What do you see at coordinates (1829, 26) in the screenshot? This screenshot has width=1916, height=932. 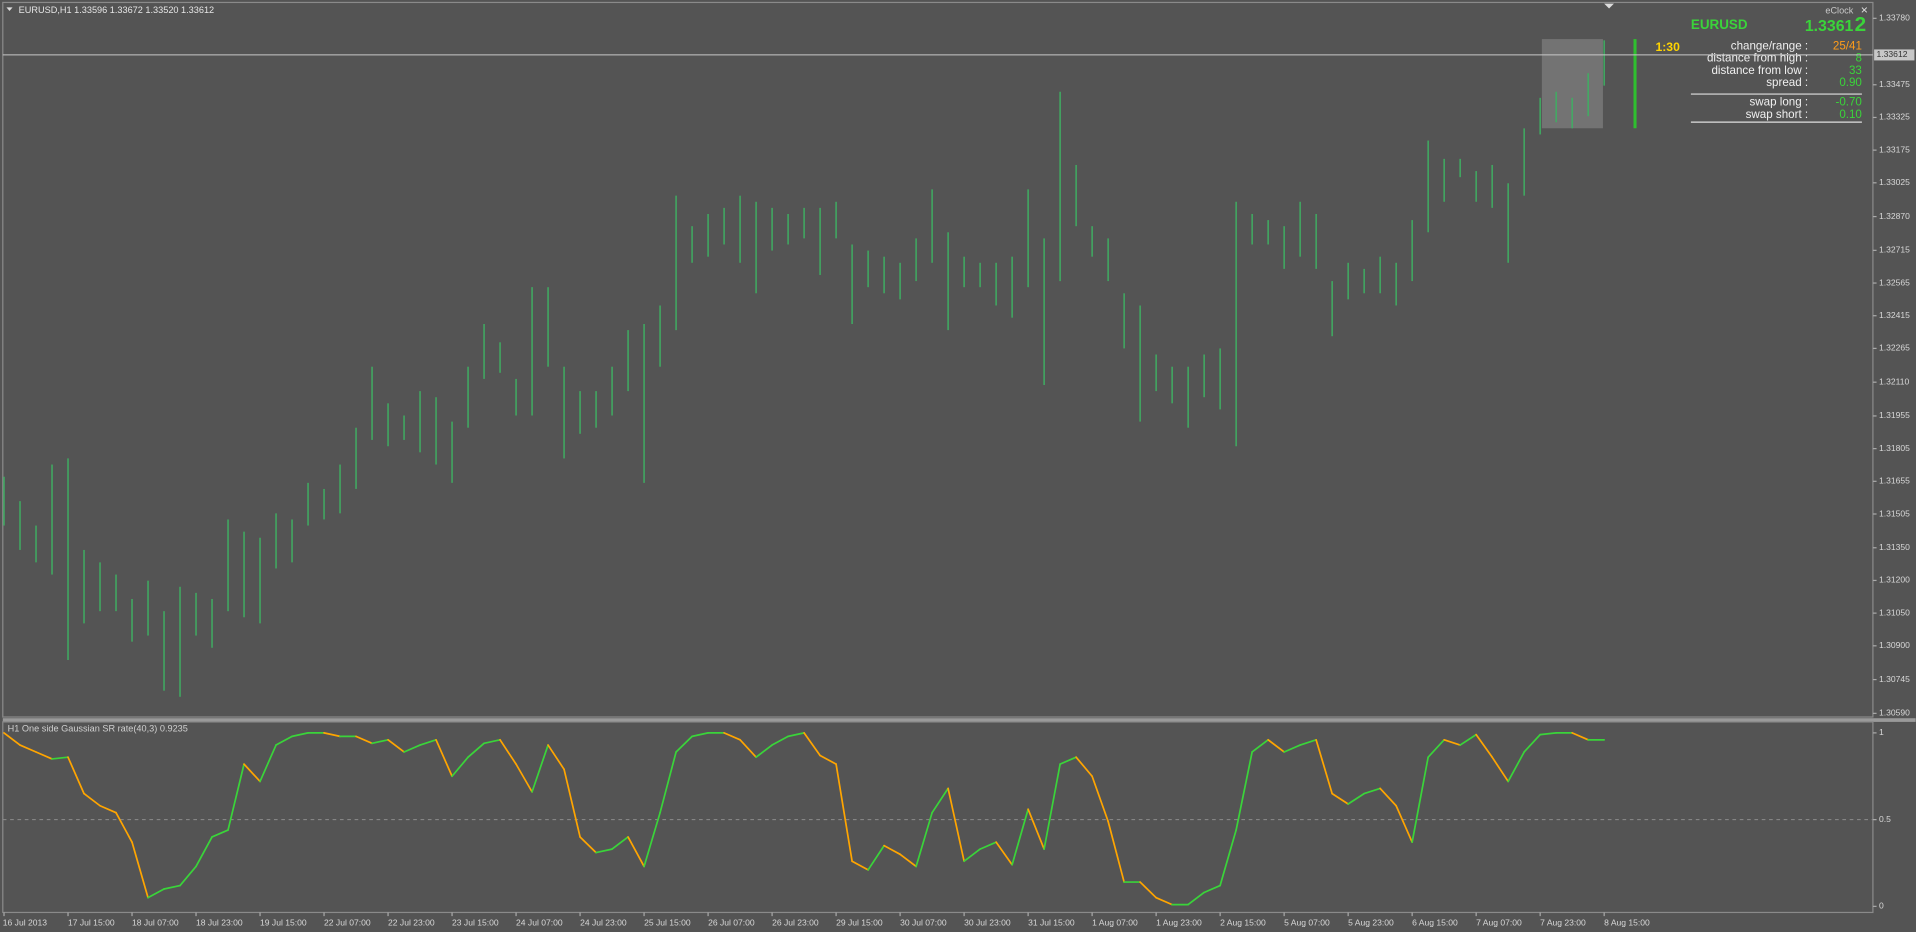 I see `eclock-price: 1.3361` at bounding box center [1829, 26].